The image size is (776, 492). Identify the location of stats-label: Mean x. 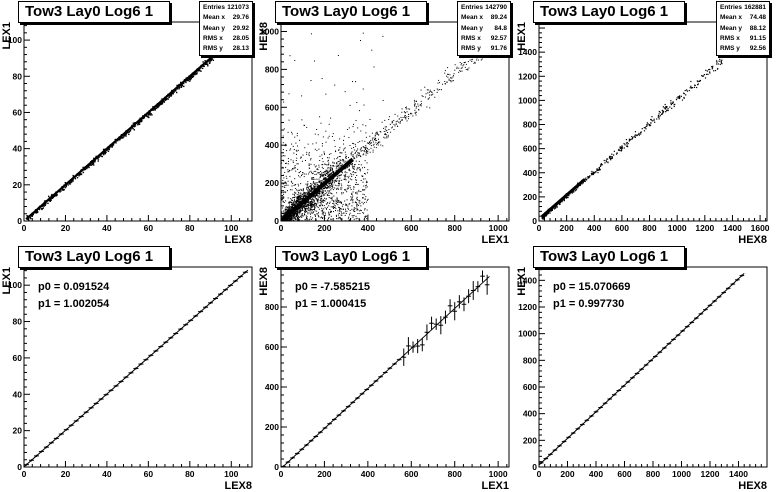
(472, 18).